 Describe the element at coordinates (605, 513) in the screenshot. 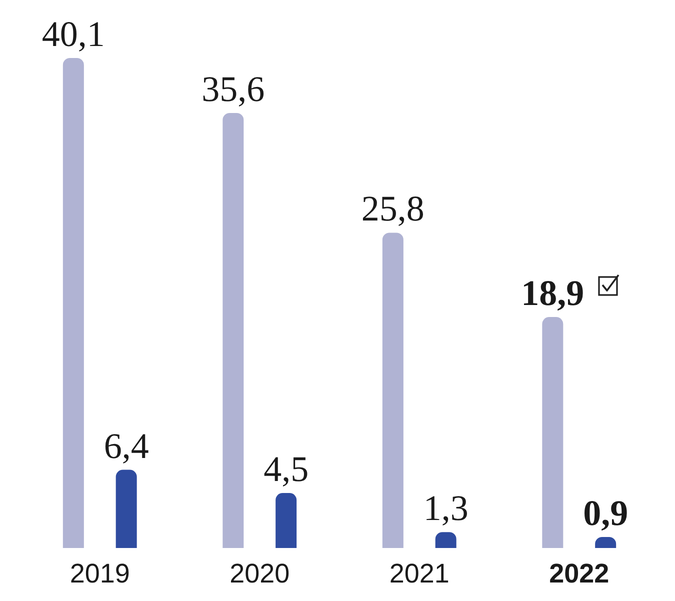

I see `data-label: 0,9` at that location.